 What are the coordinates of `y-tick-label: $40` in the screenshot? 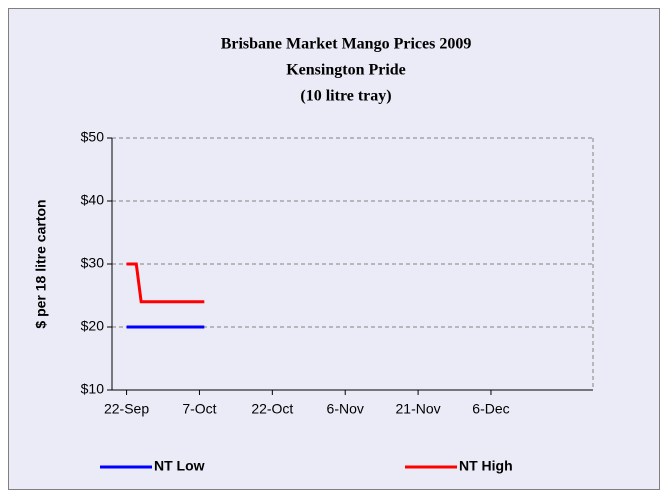 It's located at (93, 200).